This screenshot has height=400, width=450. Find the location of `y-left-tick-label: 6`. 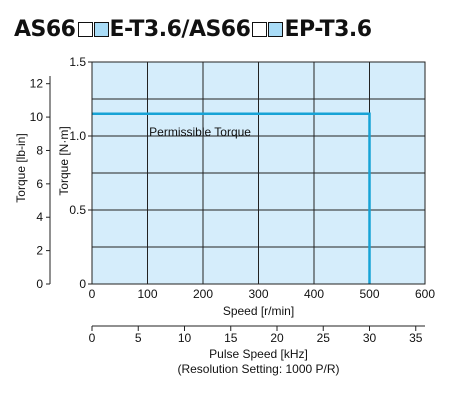

y-left-tick-label: 6 is located at coordinates (39, 184).